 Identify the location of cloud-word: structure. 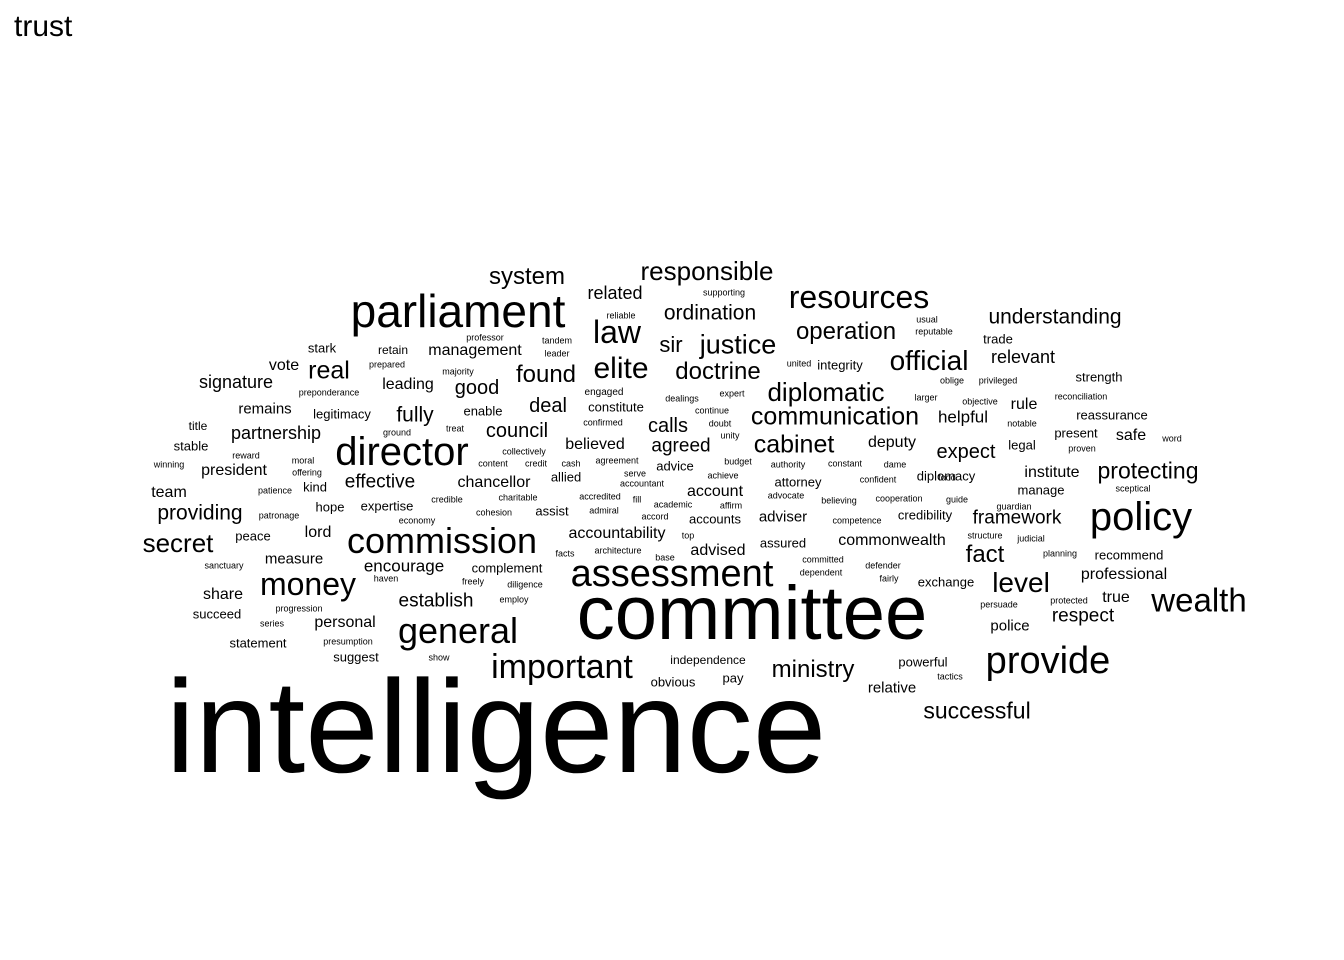
(985, 535).